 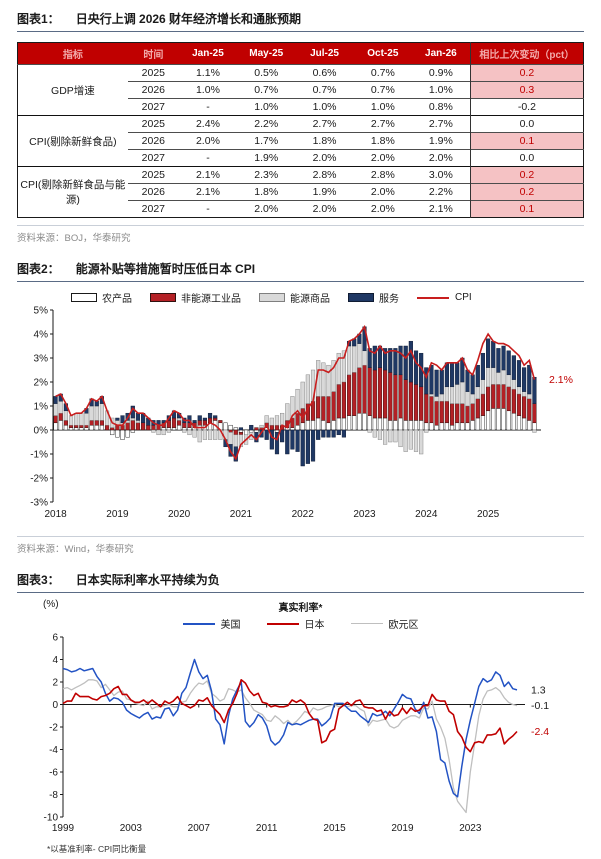 What do you see at coordinates (266, 73) in the screenshot?
I see `value-cell: 0.5%` at bounding box center [266, 73].